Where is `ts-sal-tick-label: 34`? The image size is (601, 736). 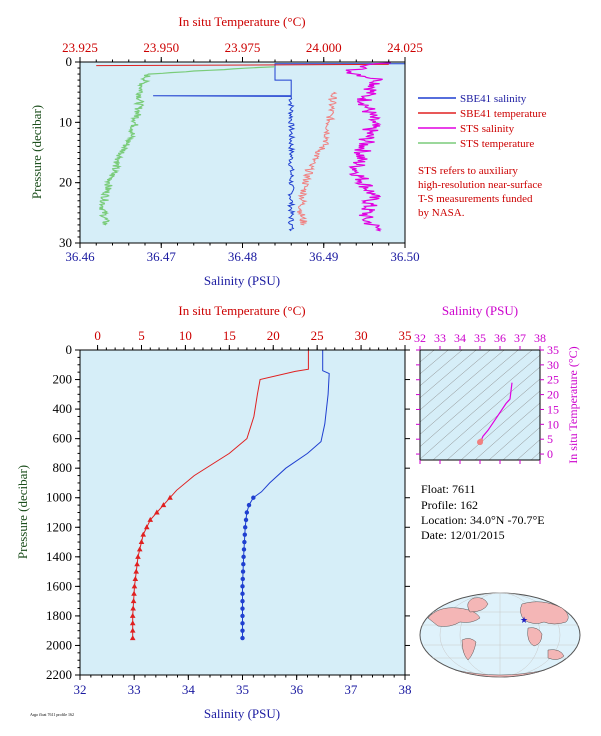
ts-sal-tick-label: 34 is located at coordinates (460, 338).